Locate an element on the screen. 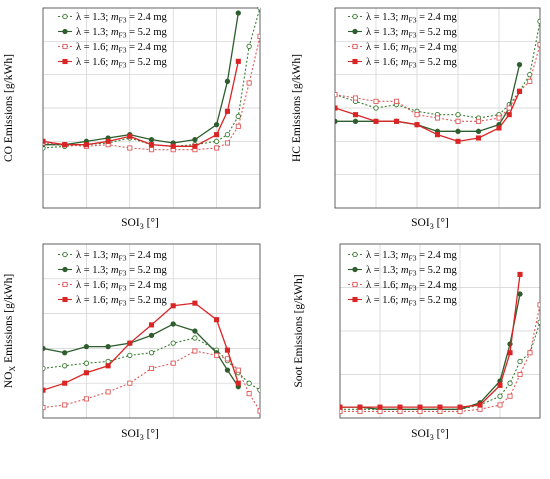  plot-frame is located at coordinates (440, 331).